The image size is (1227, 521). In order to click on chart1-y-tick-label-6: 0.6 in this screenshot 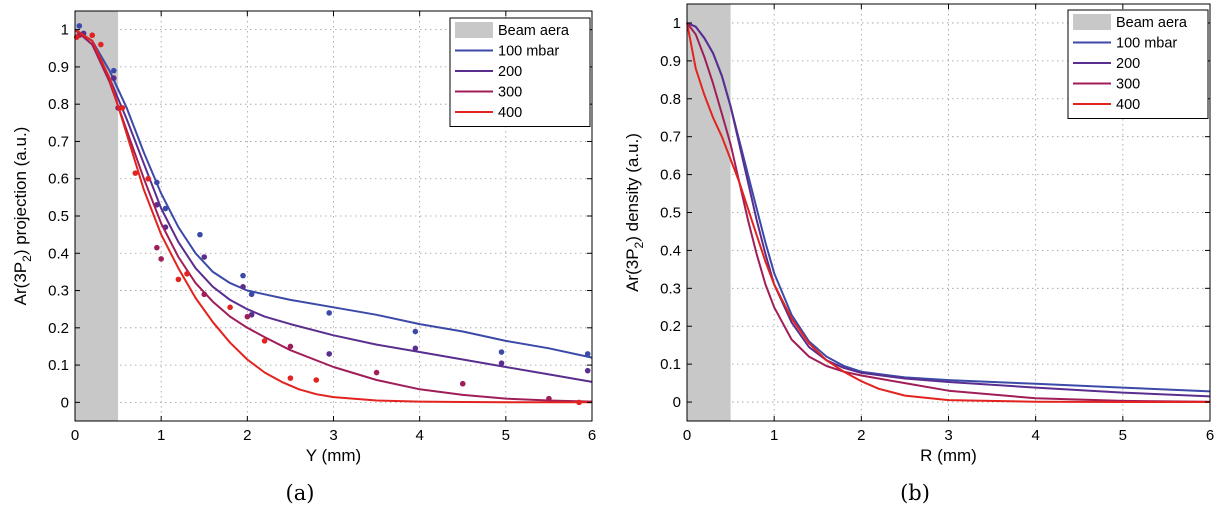, I will do `click(58, 179)`.